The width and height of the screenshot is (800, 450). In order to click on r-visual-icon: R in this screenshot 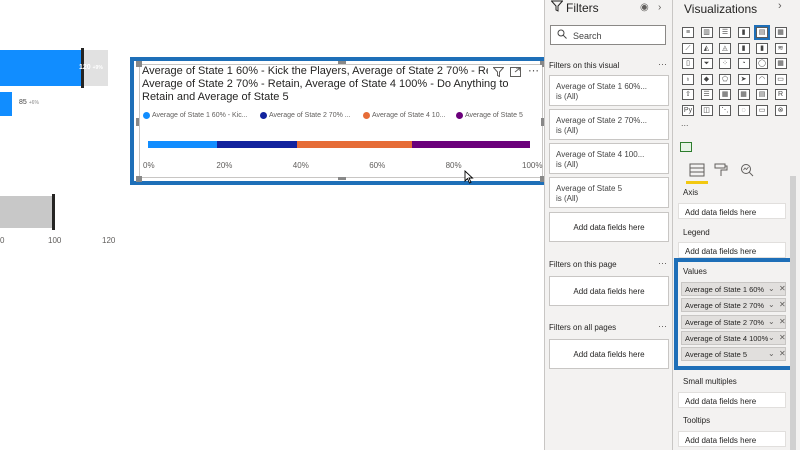, I will do `click(780, 94)`.